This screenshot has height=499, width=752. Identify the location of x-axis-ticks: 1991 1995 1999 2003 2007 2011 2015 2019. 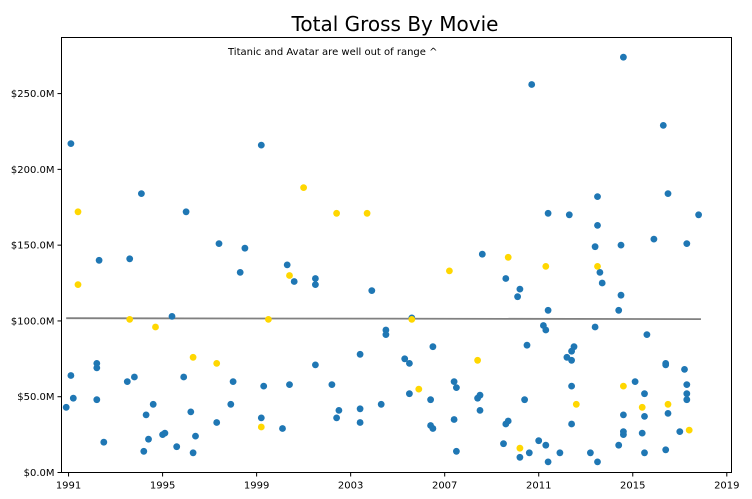
(398, 482).